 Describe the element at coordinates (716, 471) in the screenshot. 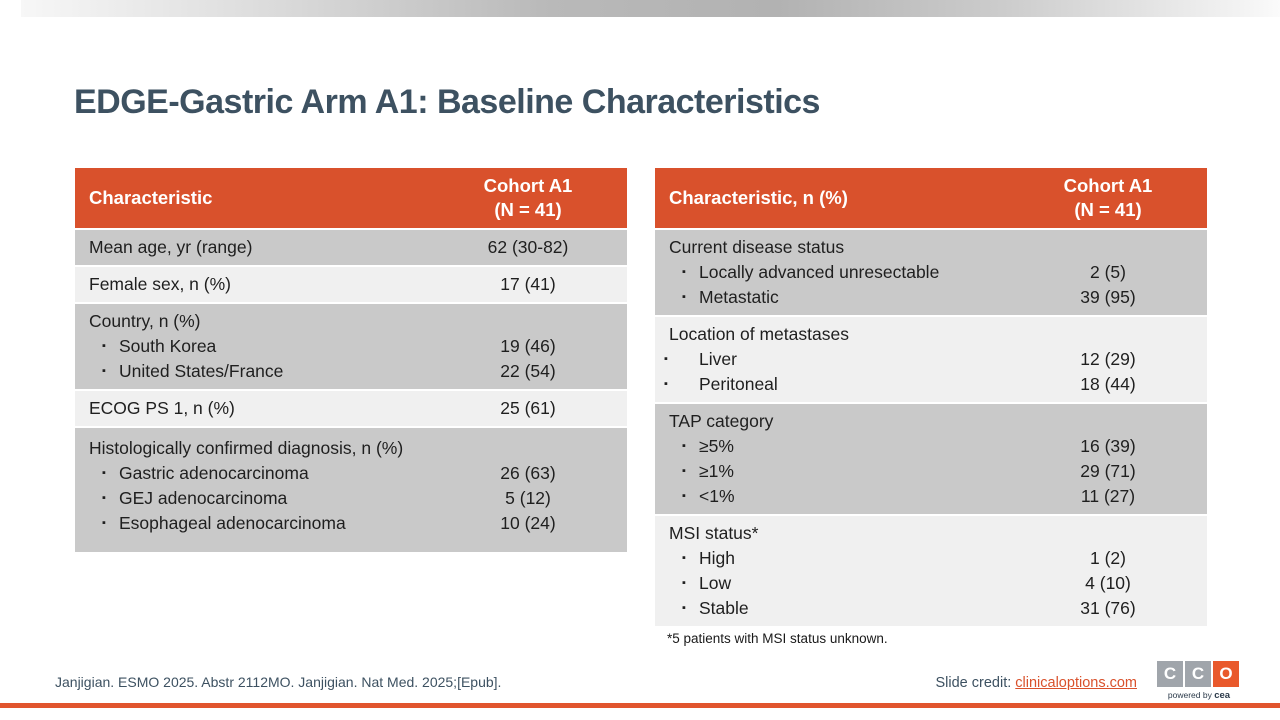

I see `row-label-text: ≥1%` at that location.